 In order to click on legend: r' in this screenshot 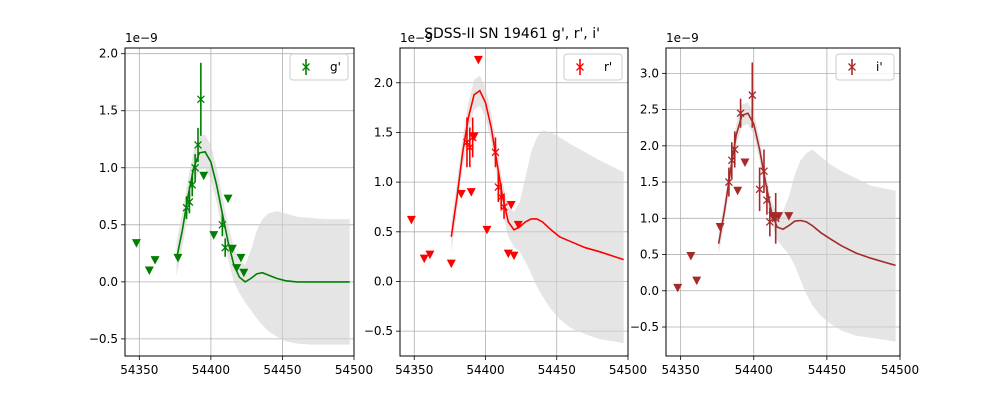, I will do `click(593, 67)`.